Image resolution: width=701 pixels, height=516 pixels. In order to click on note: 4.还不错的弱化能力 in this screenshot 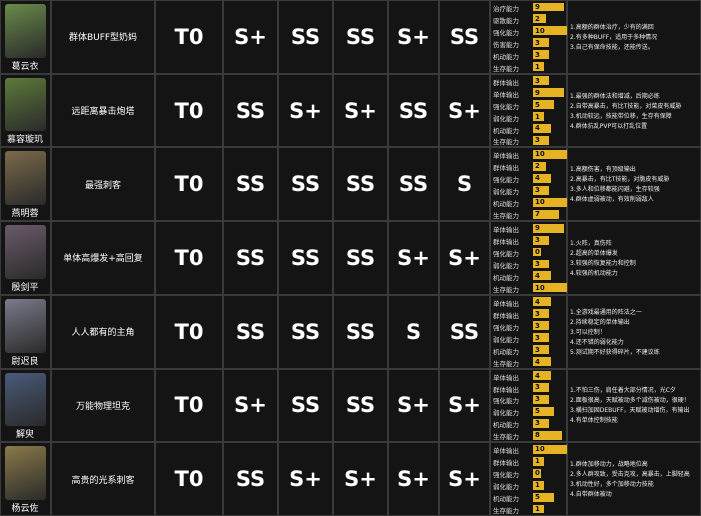, I will do `click(597, 342)`.